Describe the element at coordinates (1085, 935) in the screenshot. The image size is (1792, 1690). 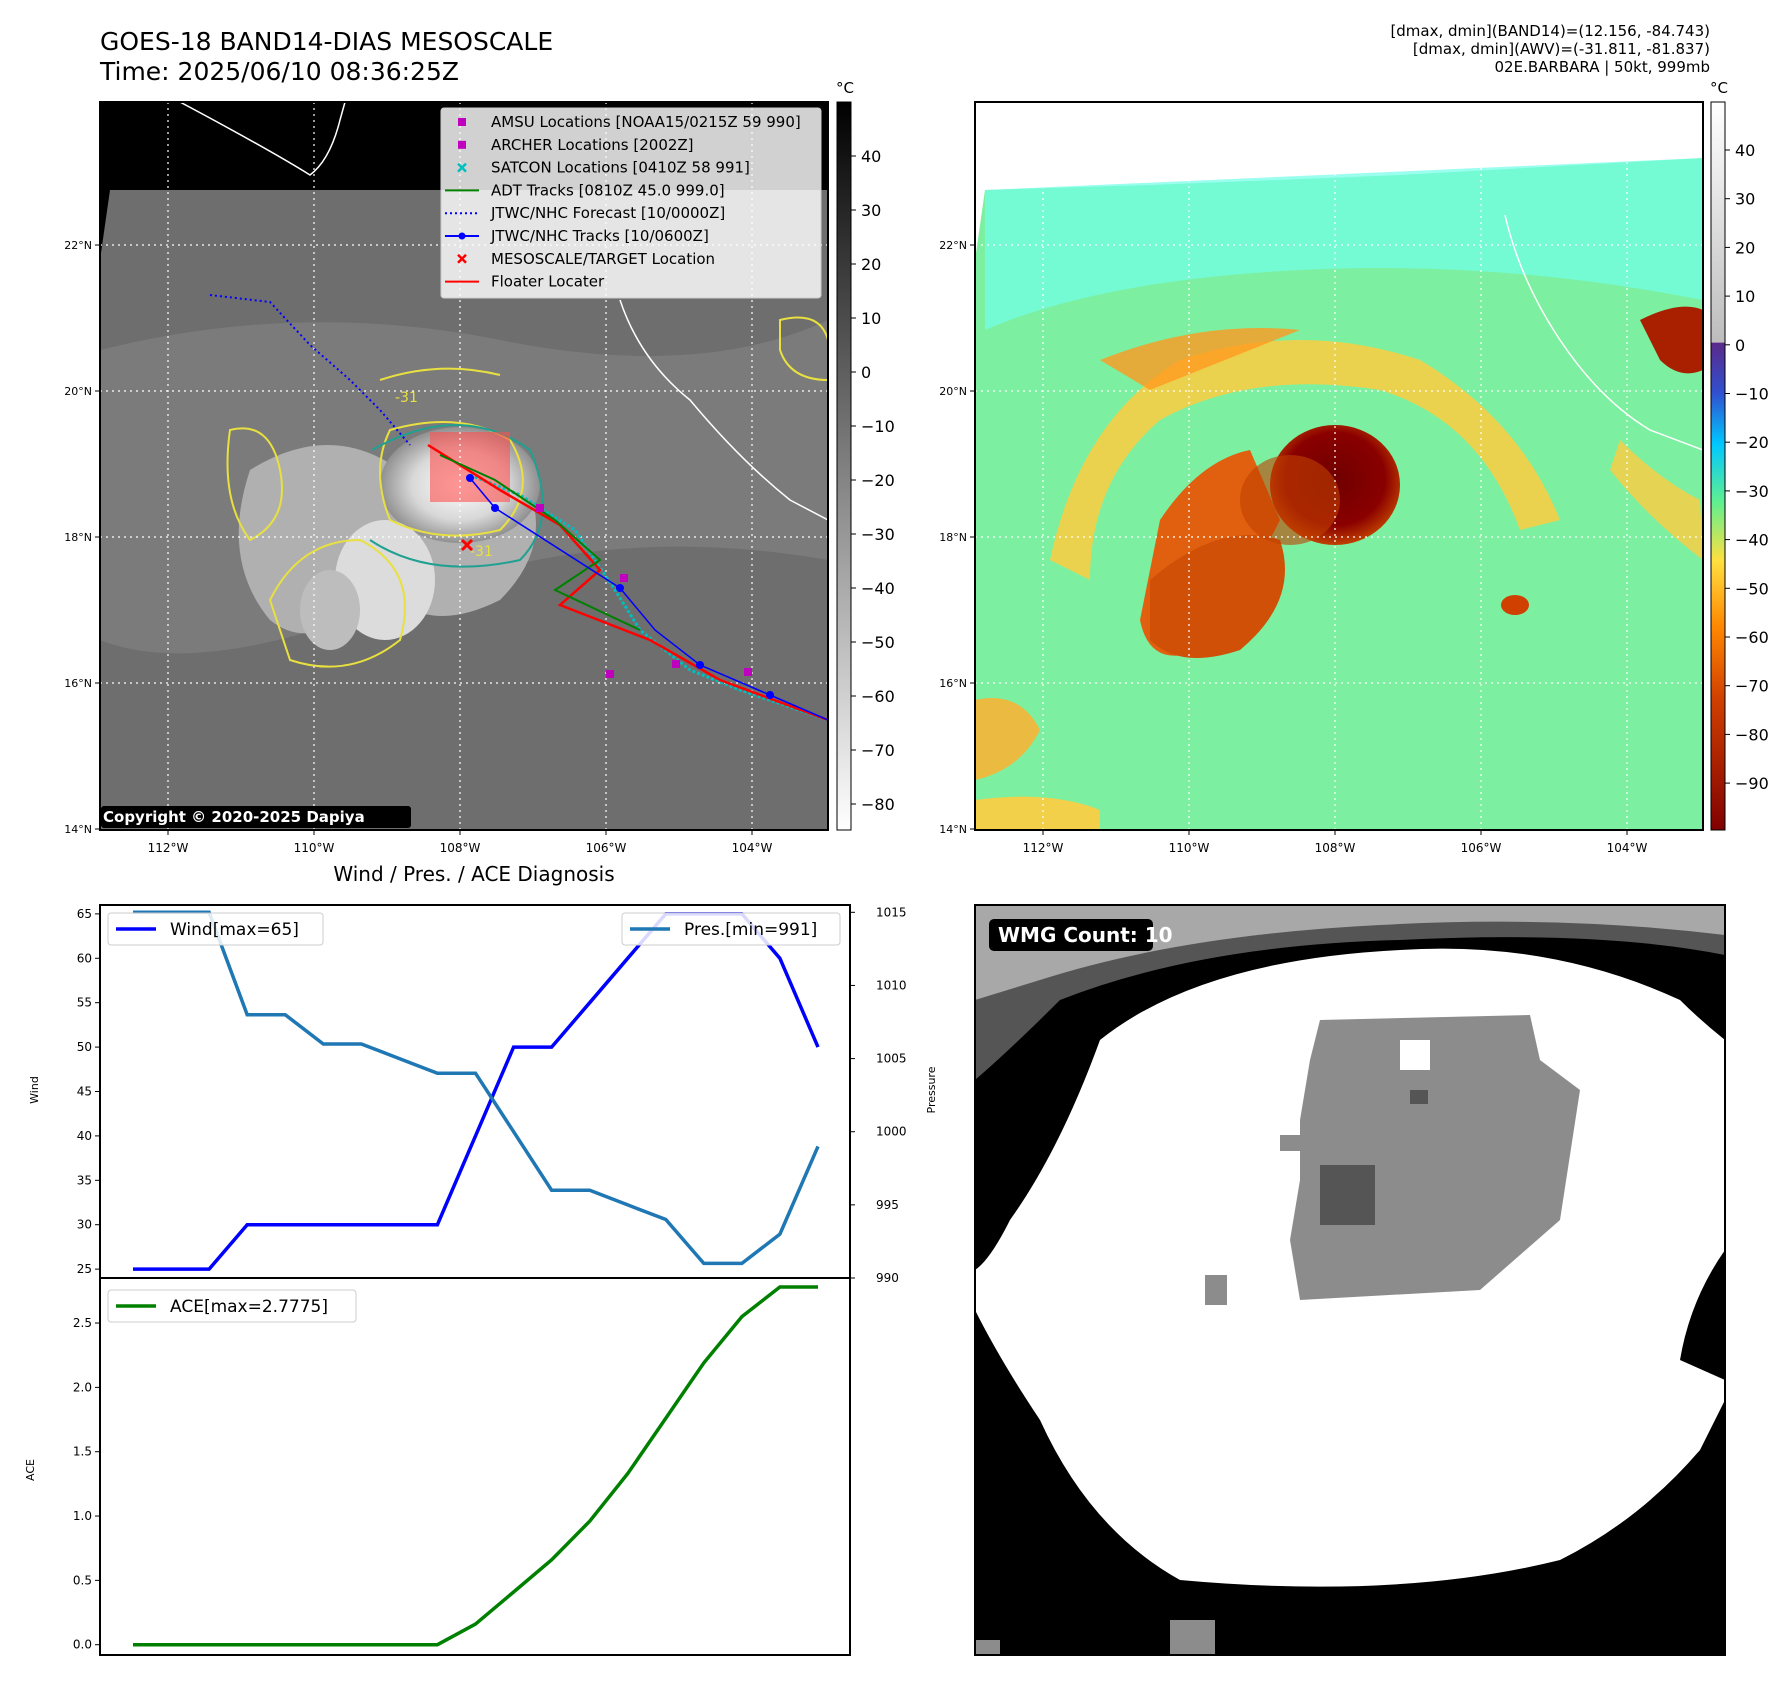
I see `wmg-count-label: WMG Count: 10` at that location.